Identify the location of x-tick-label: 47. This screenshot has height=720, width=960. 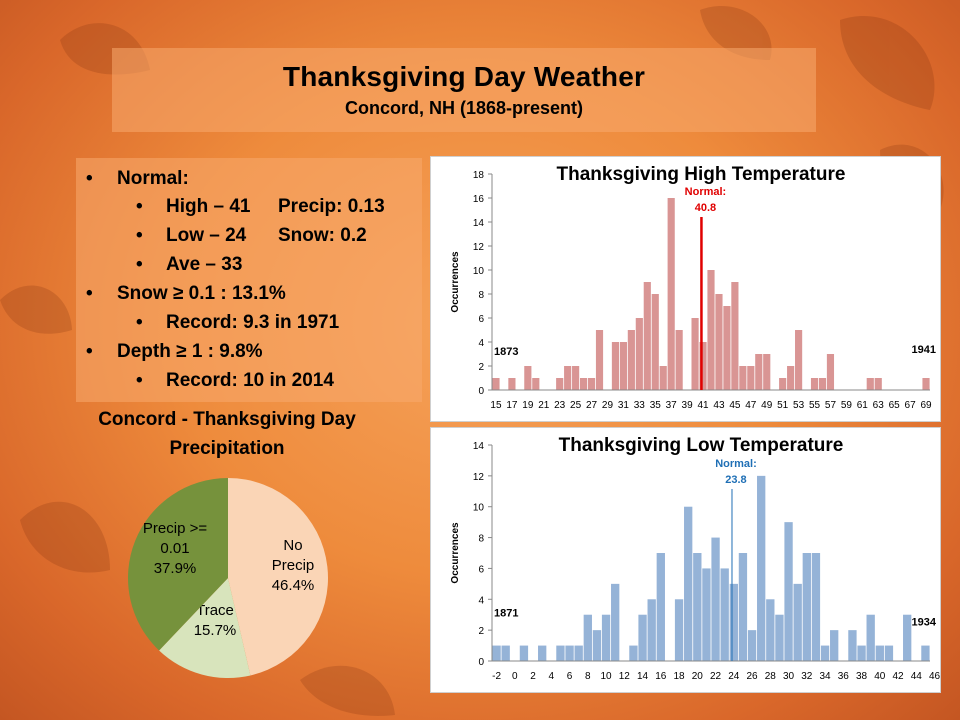
(751, 405).